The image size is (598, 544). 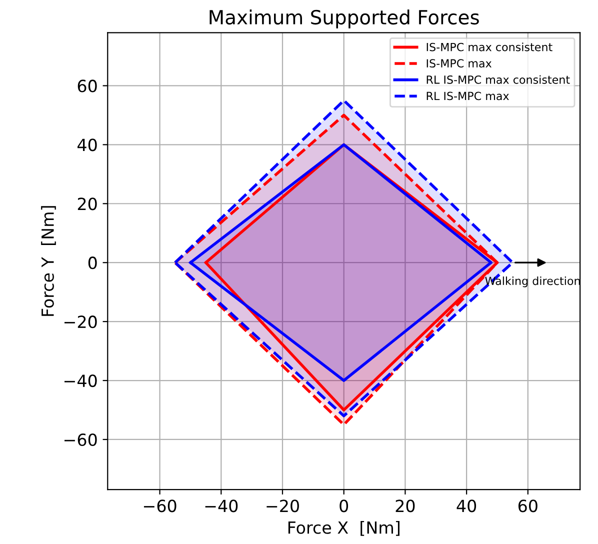 I want to click on y-tick-label: 40, so click(x=87, y=145).